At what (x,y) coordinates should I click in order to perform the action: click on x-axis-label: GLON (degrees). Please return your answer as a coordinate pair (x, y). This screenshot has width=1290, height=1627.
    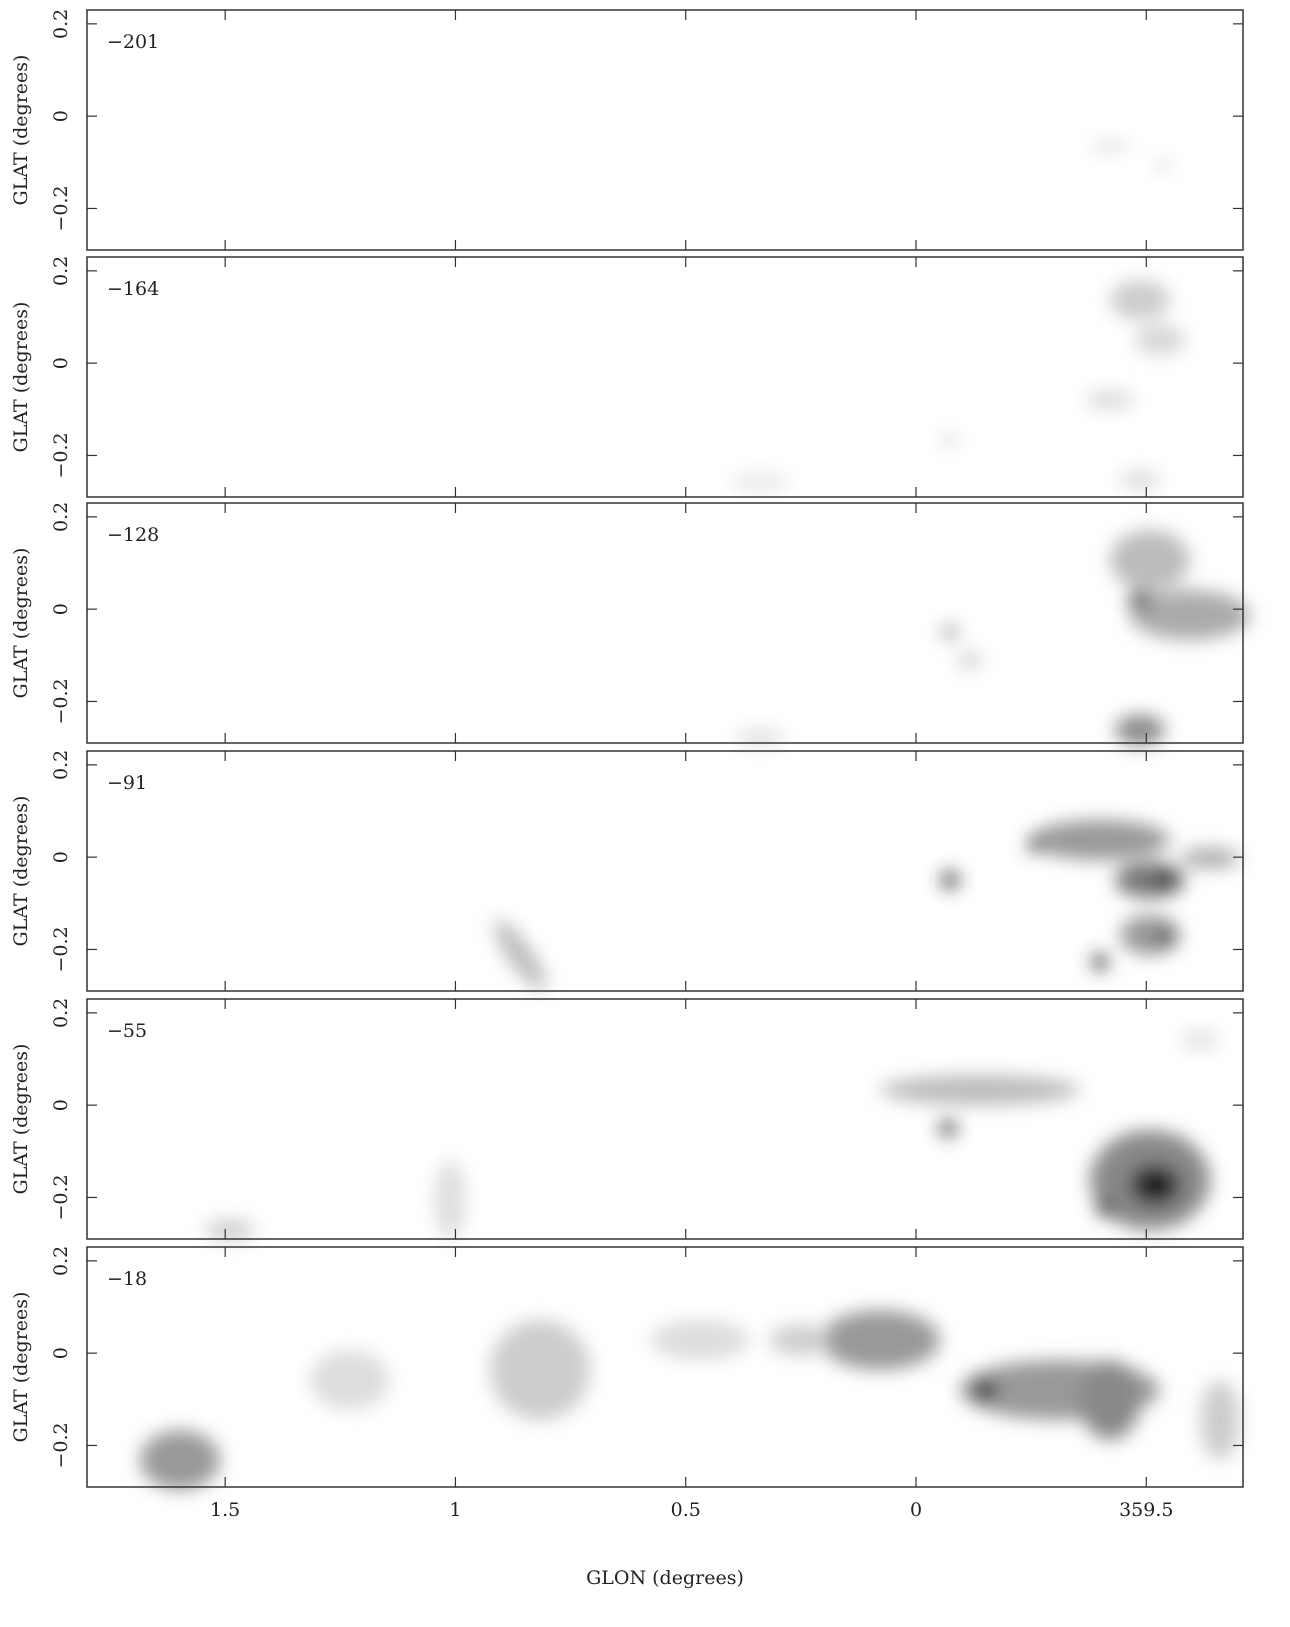
    Looking at the image, I should click on (665, 1578).